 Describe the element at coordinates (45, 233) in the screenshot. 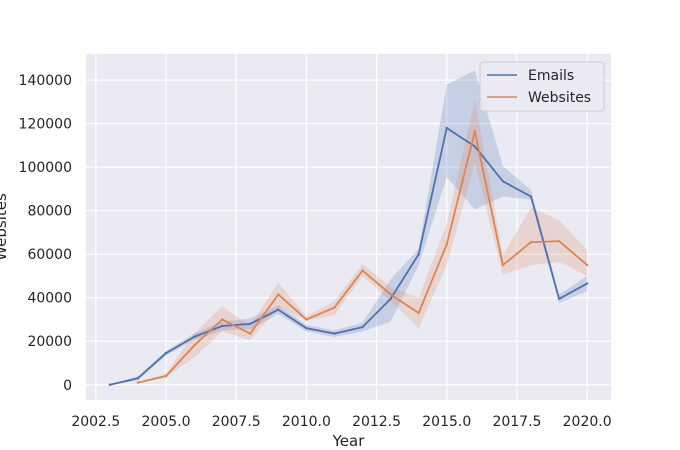

I see `y-axis-ticks: 0 20000 40000 60000 80000 100000 120000 140000` at that location.